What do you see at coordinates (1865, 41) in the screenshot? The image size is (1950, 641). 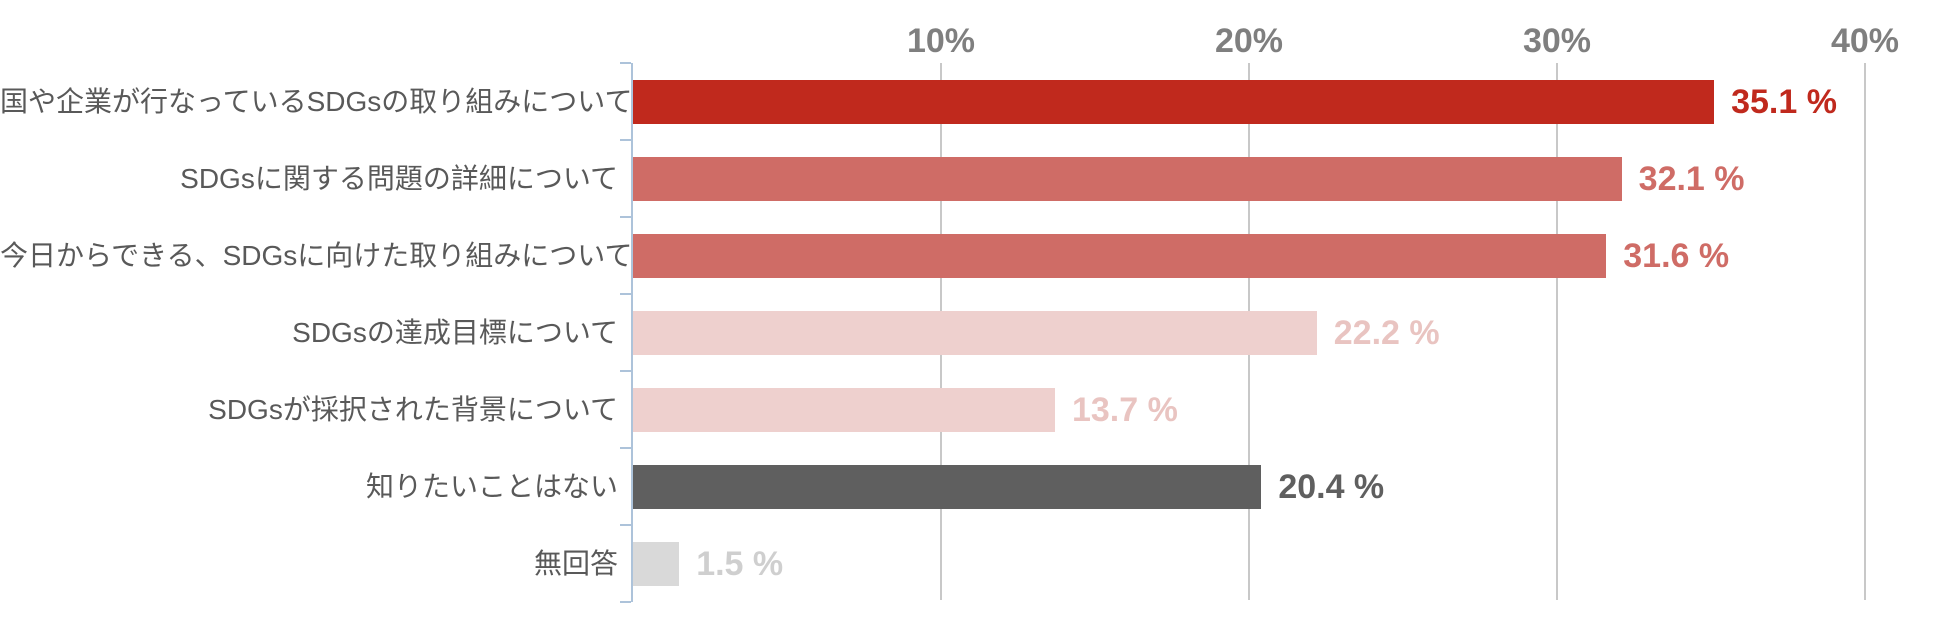 I see `x-tick-label: 40%` at bounding box center [1865, 41].